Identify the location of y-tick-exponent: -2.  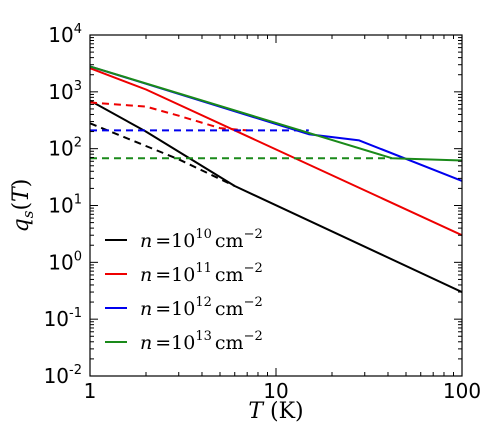
(75, 370).